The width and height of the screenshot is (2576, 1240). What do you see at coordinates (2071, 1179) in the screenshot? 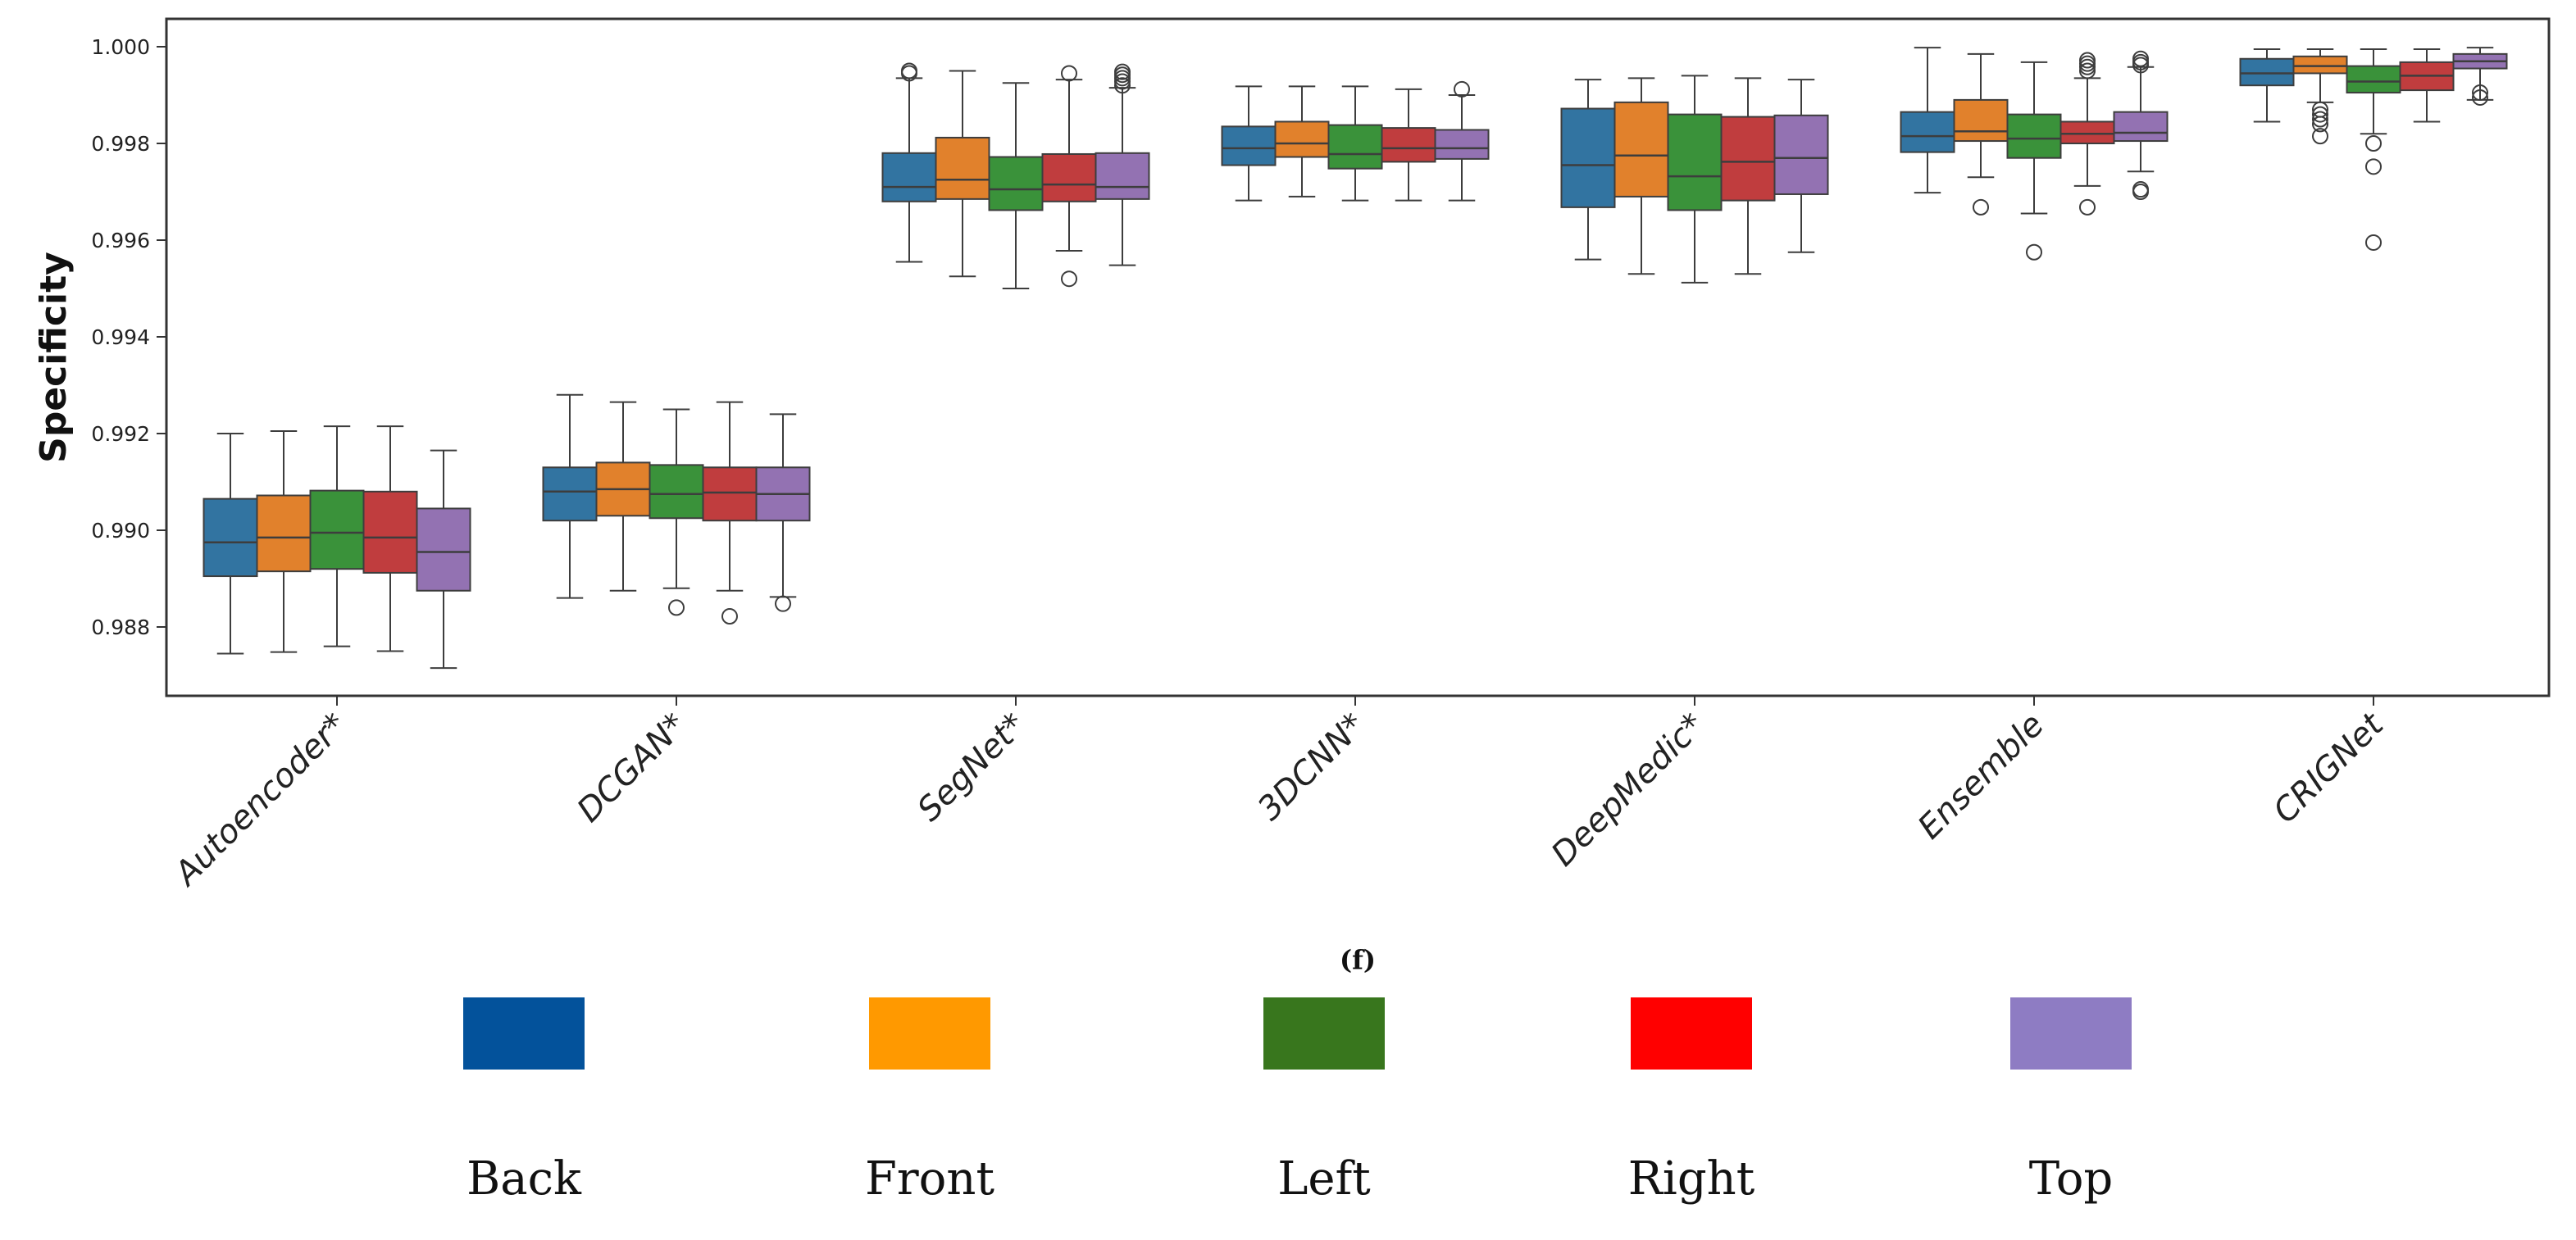
I see `legend-label-top: Top` at bounding box center [2071, 1179].